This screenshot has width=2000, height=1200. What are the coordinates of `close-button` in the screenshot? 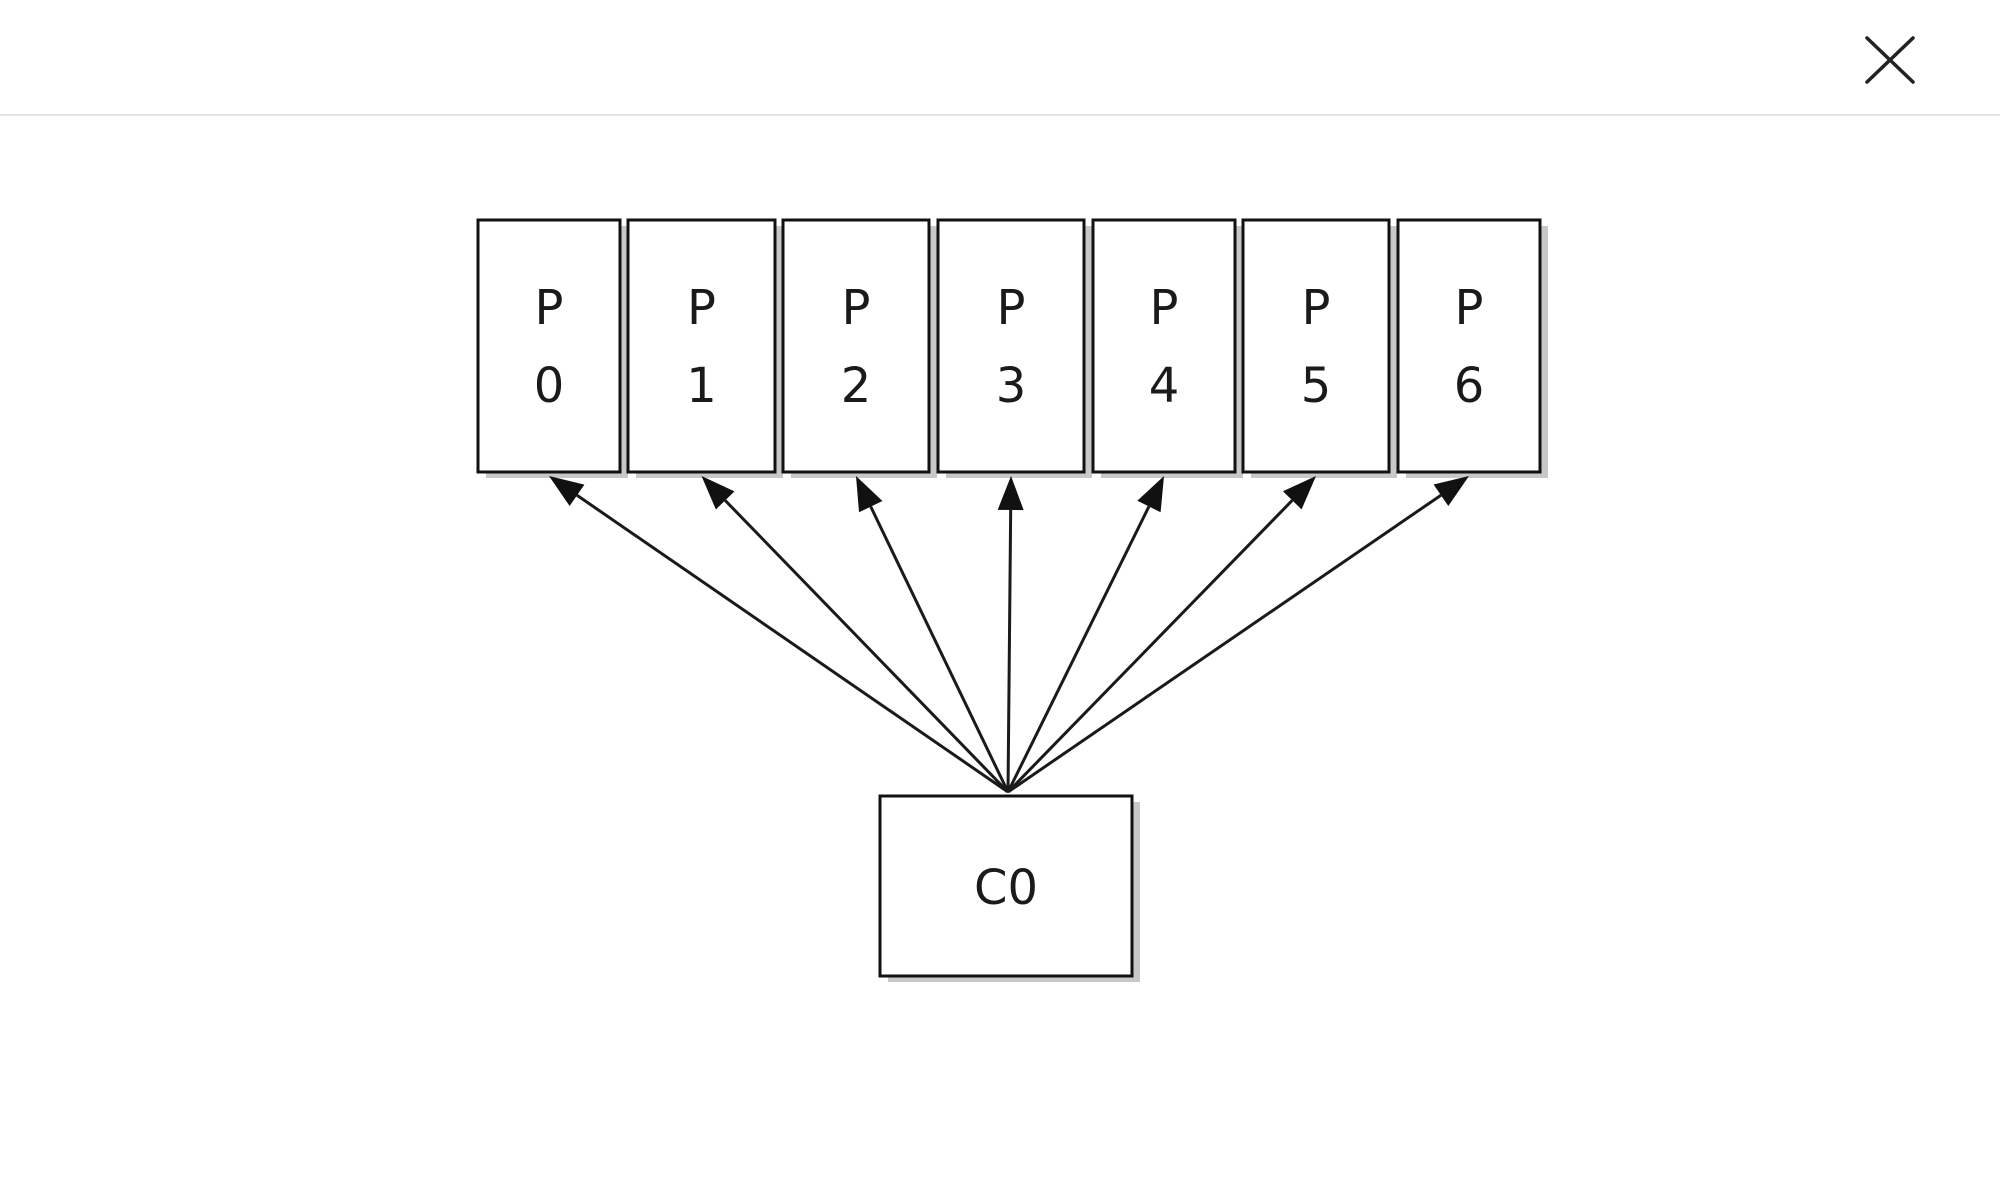 It's located at (1887, 60).